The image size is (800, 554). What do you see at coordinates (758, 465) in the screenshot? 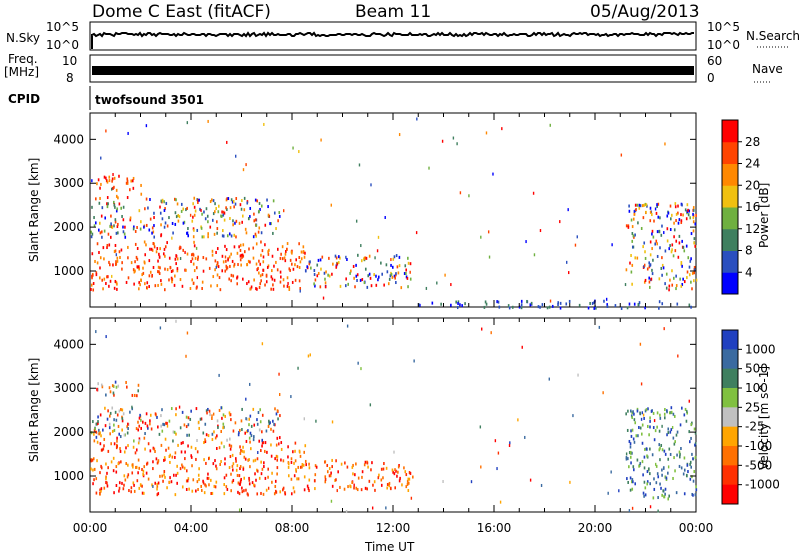
I see `colorbar-tick-label: -500` at bounding box center [758, 465].